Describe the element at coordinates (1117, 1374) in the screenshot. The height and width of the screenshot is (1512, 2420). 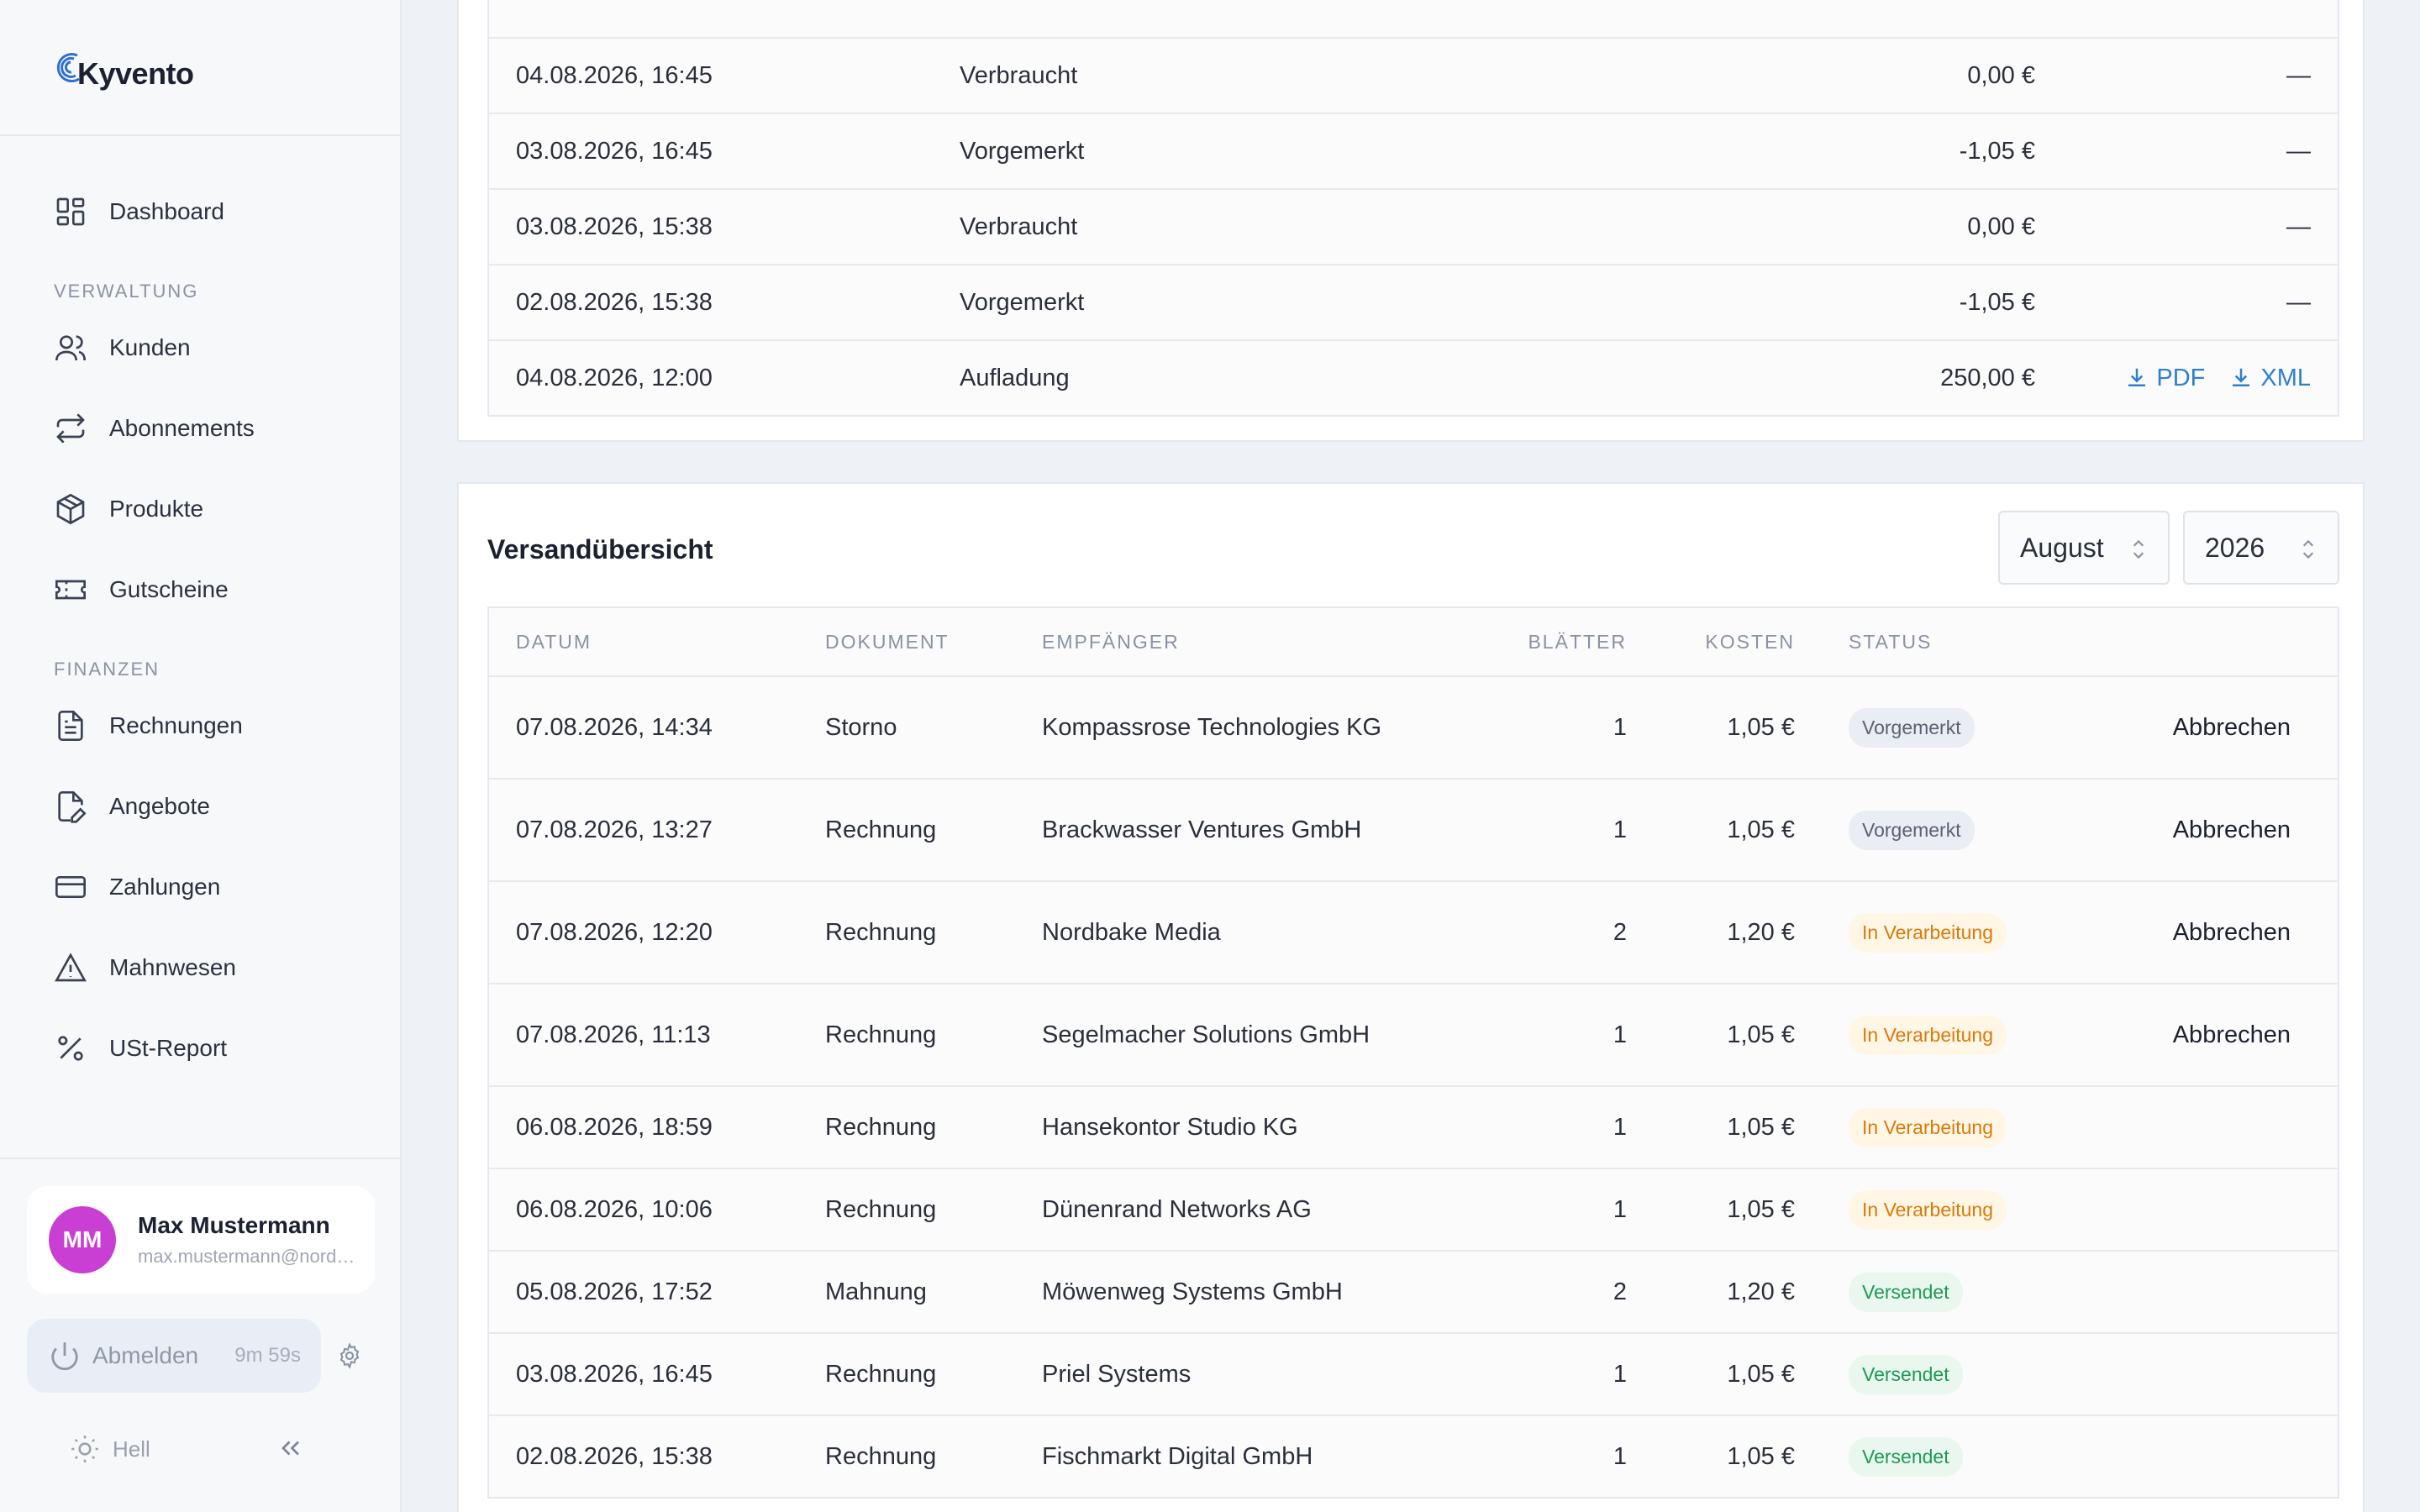
I see `cell-recipient: Priel Systems` at that location.